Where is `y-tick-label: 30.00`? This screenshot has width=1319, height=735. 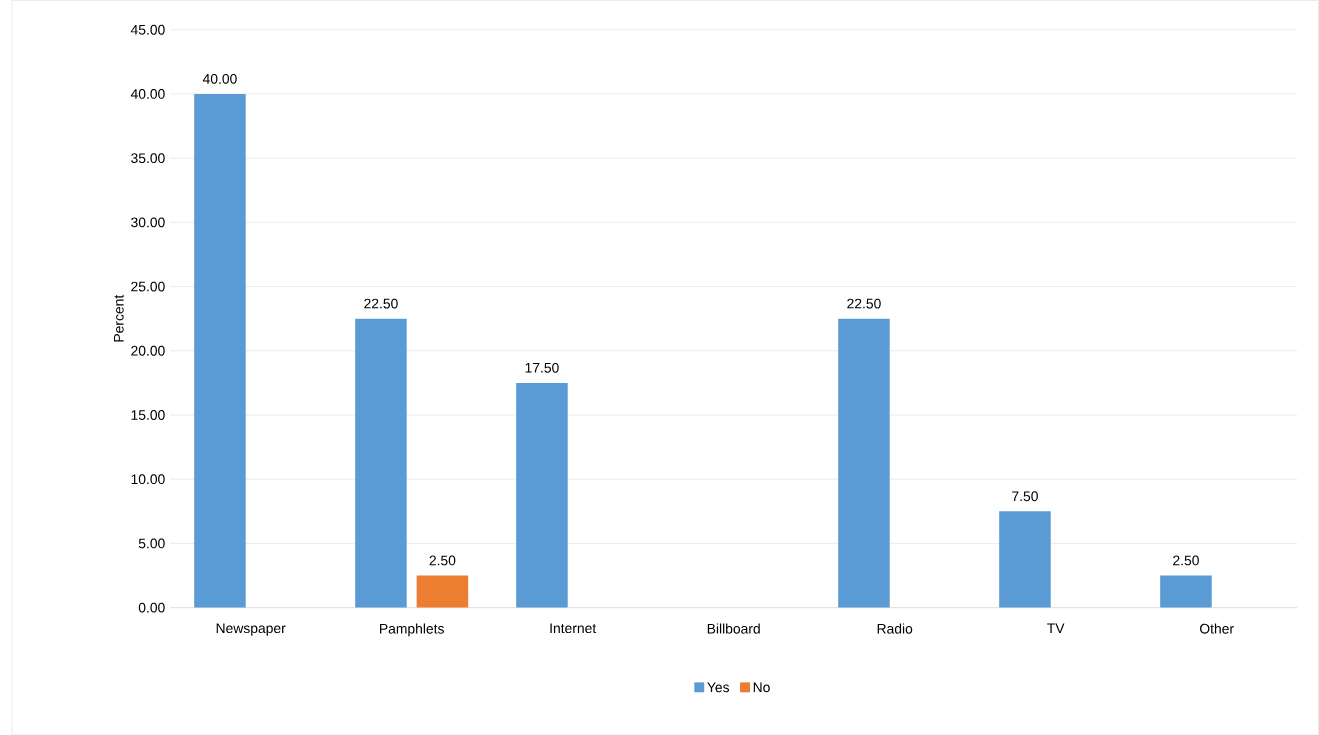 y-tick-label: 30.00 is located at coordinates (148, 222).